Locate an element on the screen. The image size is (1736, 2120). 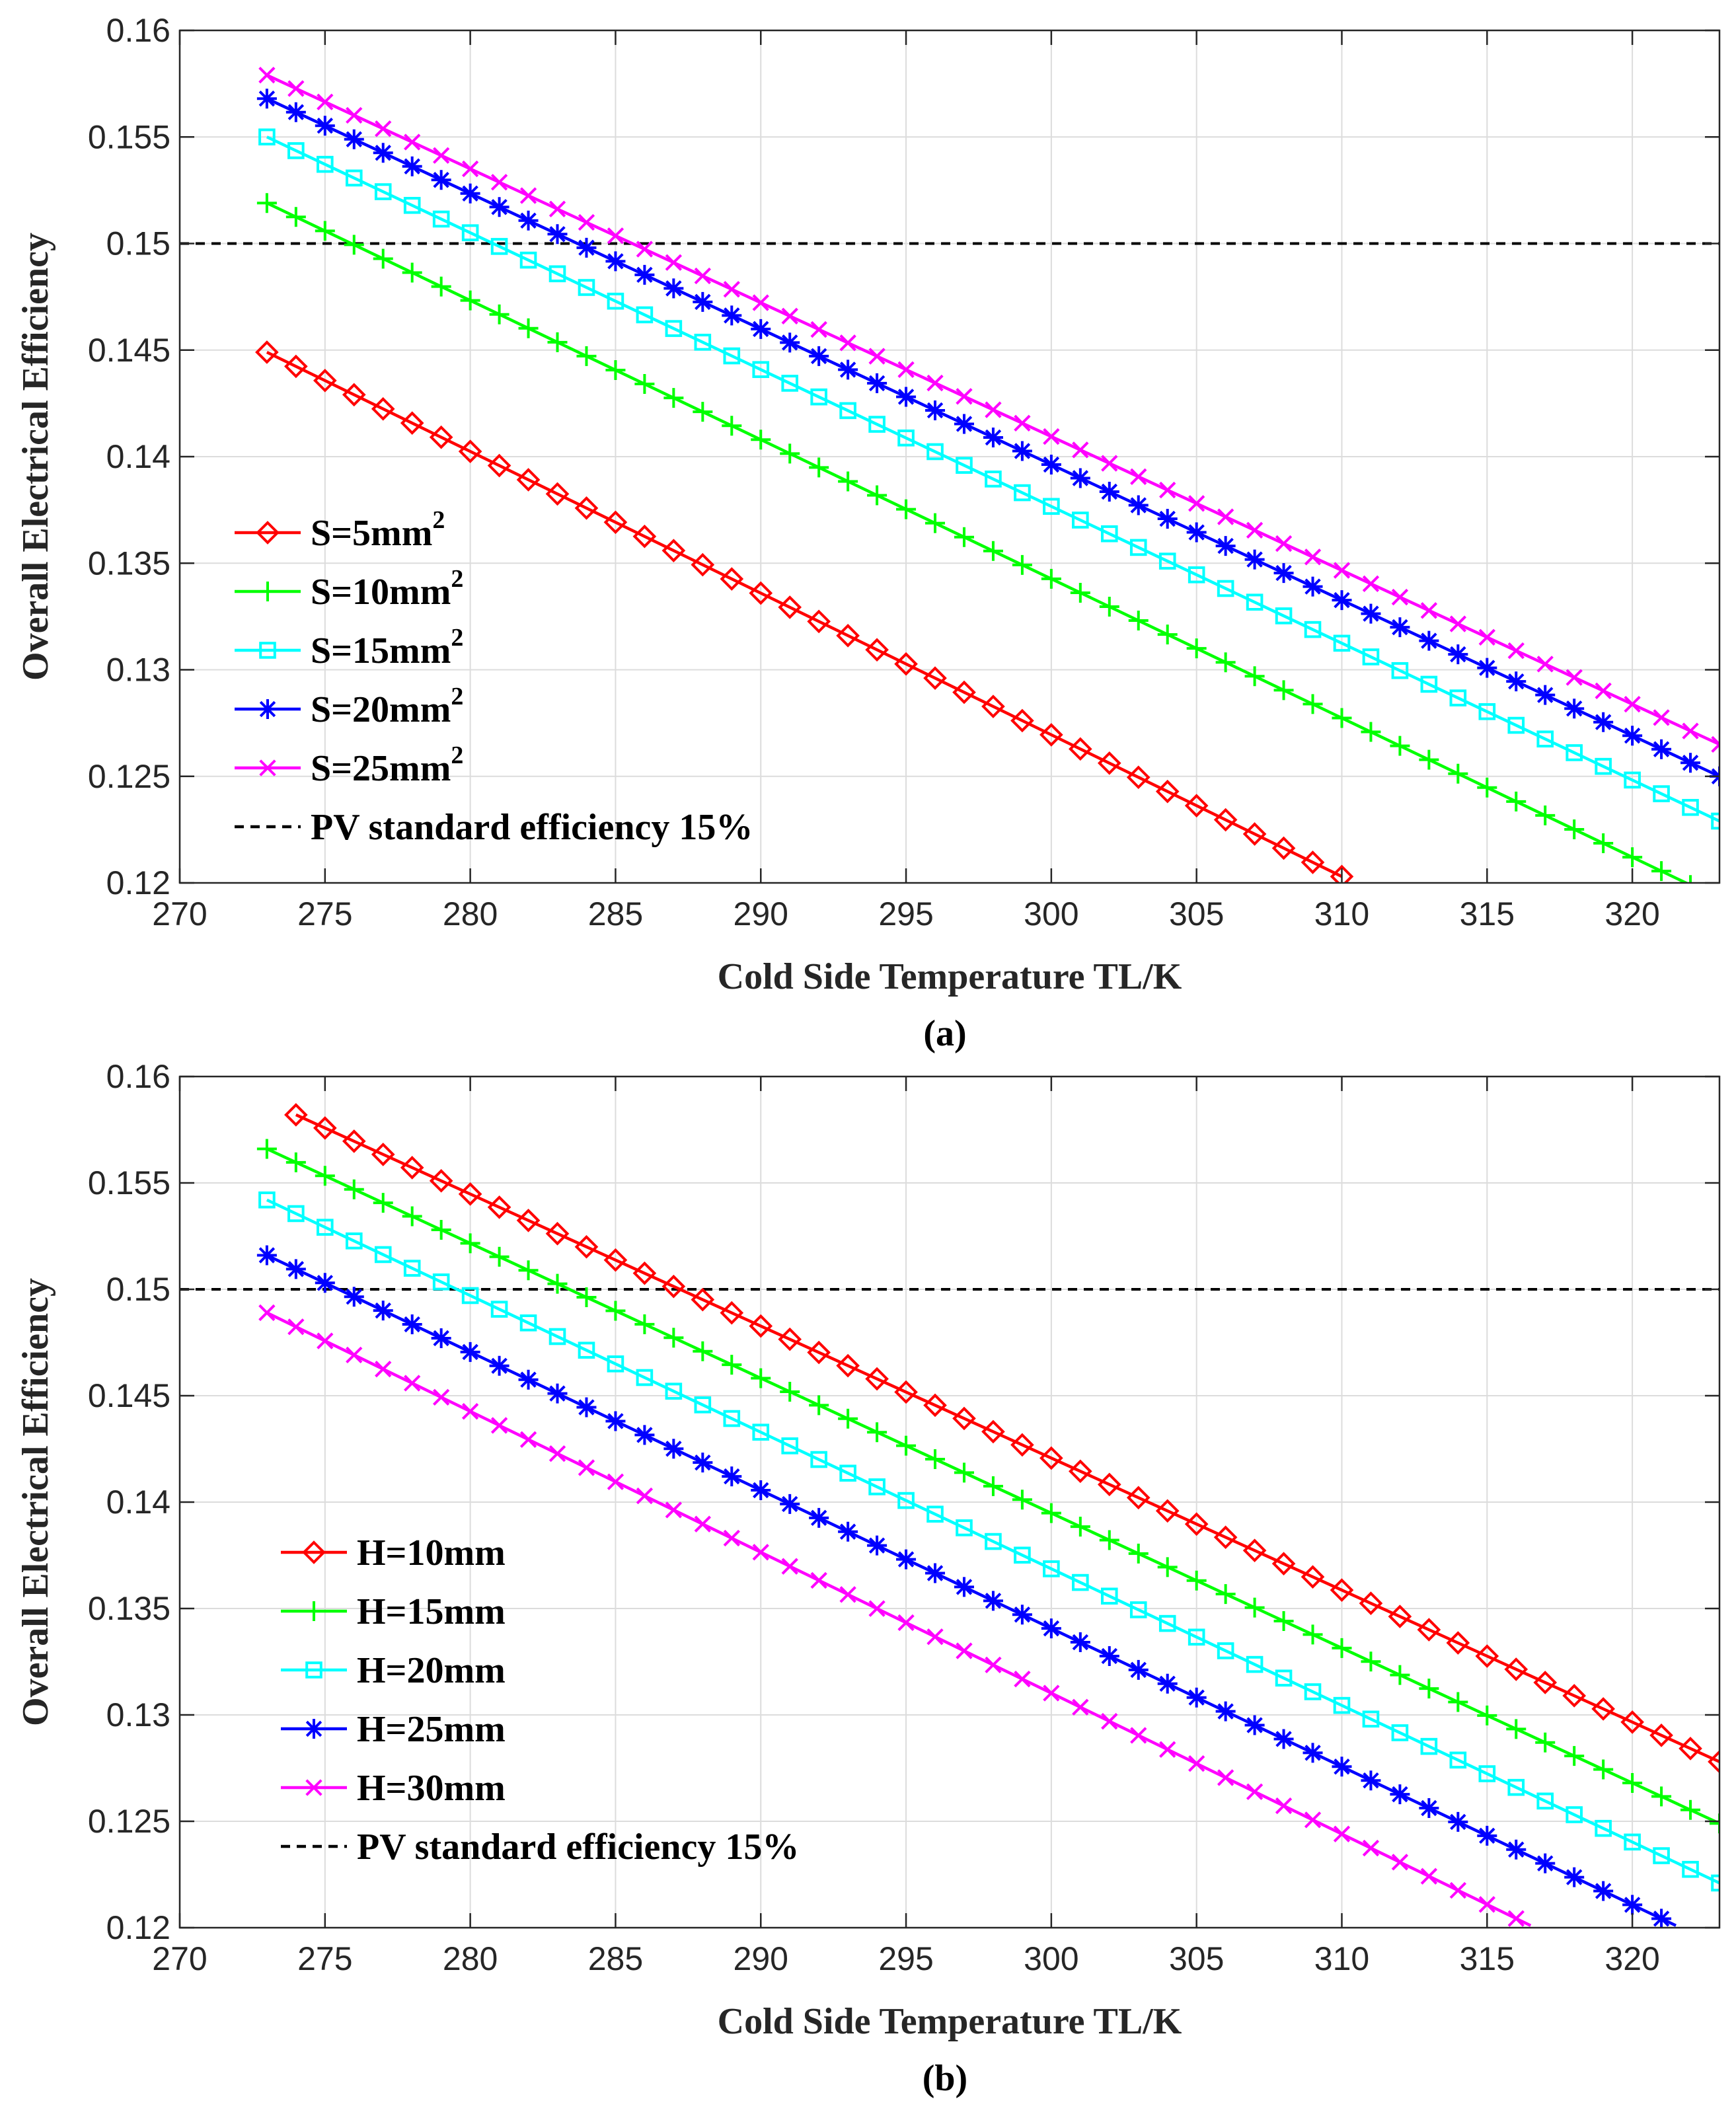
legend-label: S=5mm2 is located at coordinates (378, 530).